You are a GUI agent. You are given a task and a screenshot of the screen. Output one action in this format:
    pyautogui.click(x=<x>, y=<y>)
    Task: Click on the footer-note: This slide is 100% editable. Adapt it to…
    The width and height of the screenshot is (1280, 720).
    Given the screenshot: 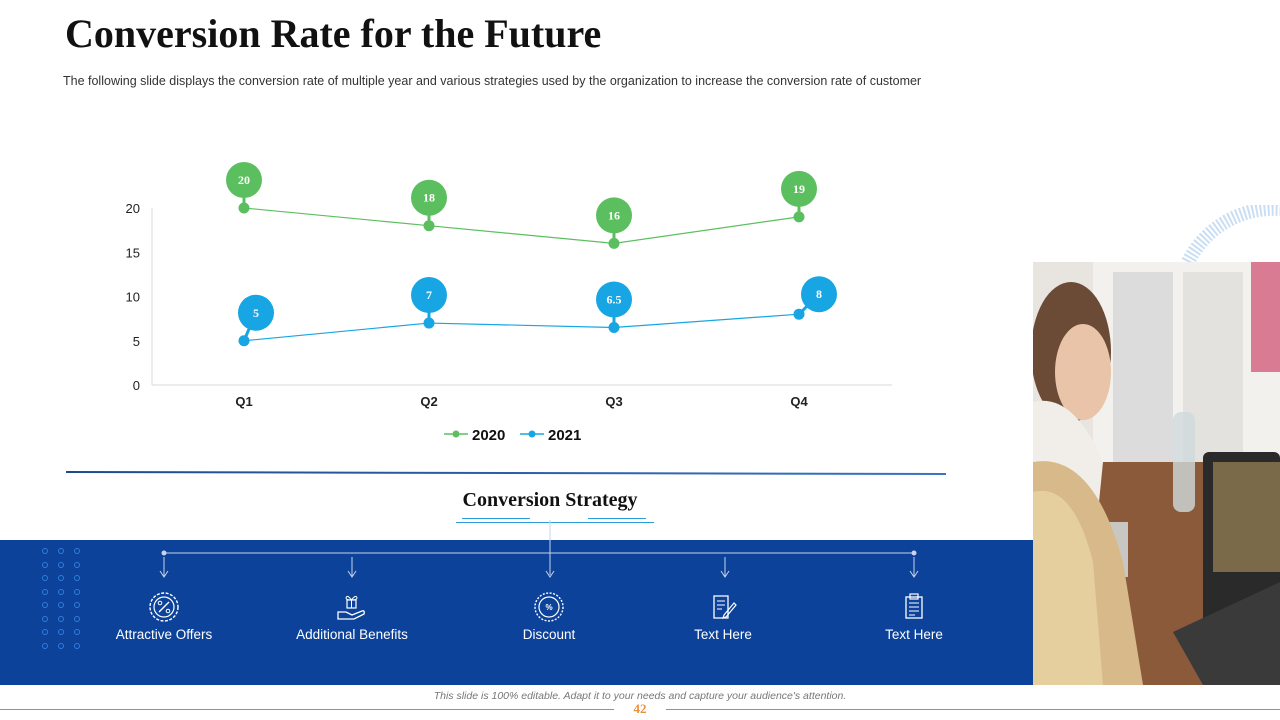 What is the action you would take?
    pyautogui.click(x=640, y=696)
    